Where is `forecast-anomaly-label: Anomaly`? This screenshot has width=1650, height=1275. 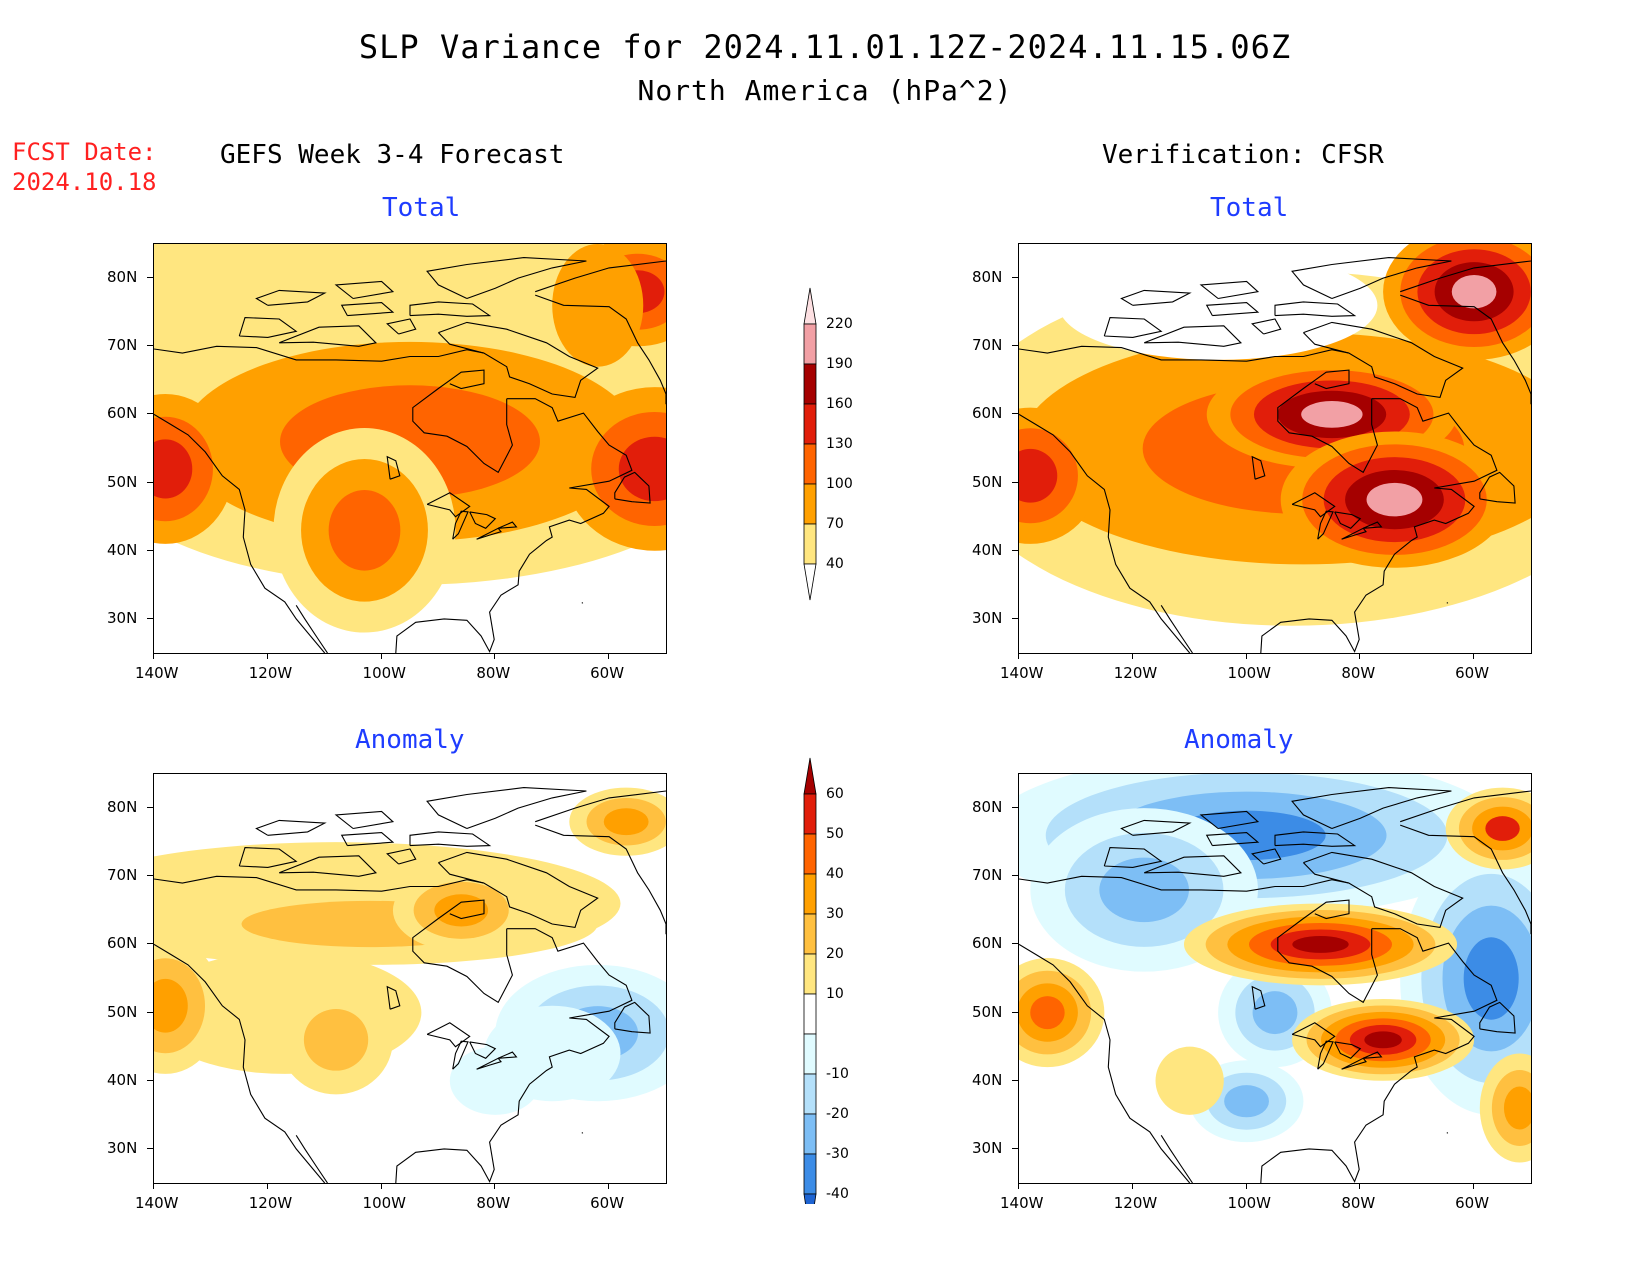 forecast-anomaly-label: Anomaly is located at coordinates (410, 740).